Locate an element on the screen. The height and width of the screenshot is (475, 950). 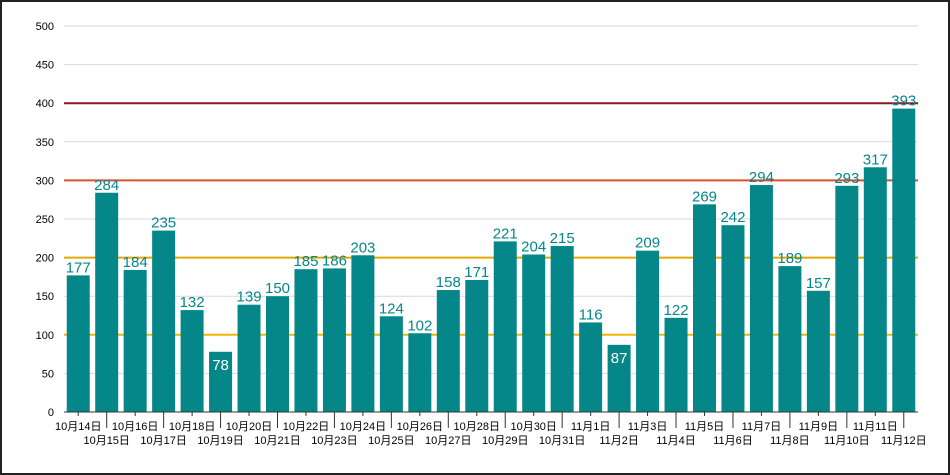
data-label: 186 is located at coordinates (334, 260).